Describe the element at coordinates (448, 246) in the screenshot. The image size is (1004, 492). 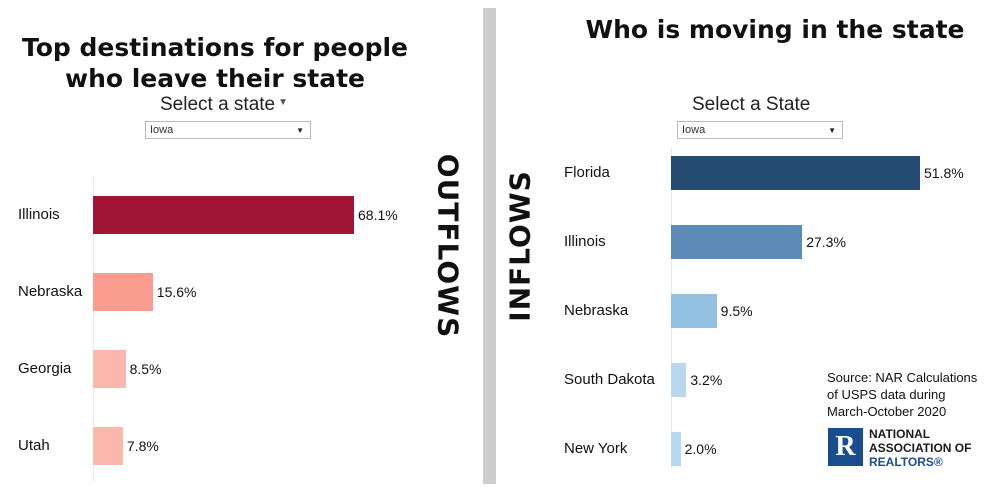
I see `outflows-side-label: OUTFLOWS` at that location.